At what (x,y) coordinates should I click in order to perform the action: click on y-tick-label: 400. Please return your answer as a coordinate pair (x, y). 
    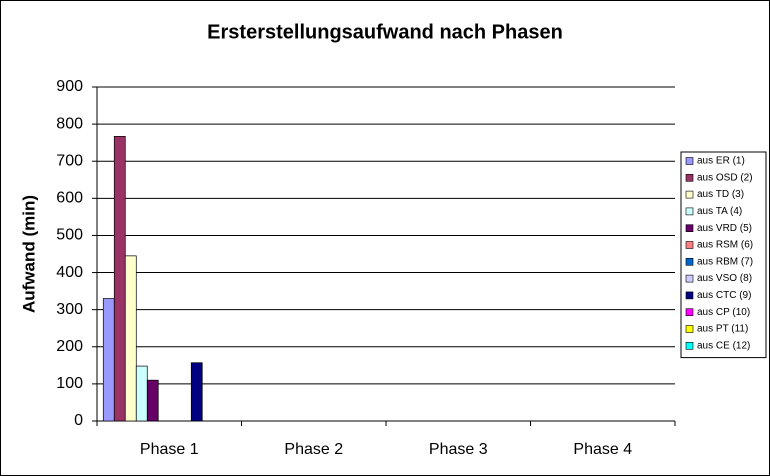
    Looking at the image, I should click on (69, 272).